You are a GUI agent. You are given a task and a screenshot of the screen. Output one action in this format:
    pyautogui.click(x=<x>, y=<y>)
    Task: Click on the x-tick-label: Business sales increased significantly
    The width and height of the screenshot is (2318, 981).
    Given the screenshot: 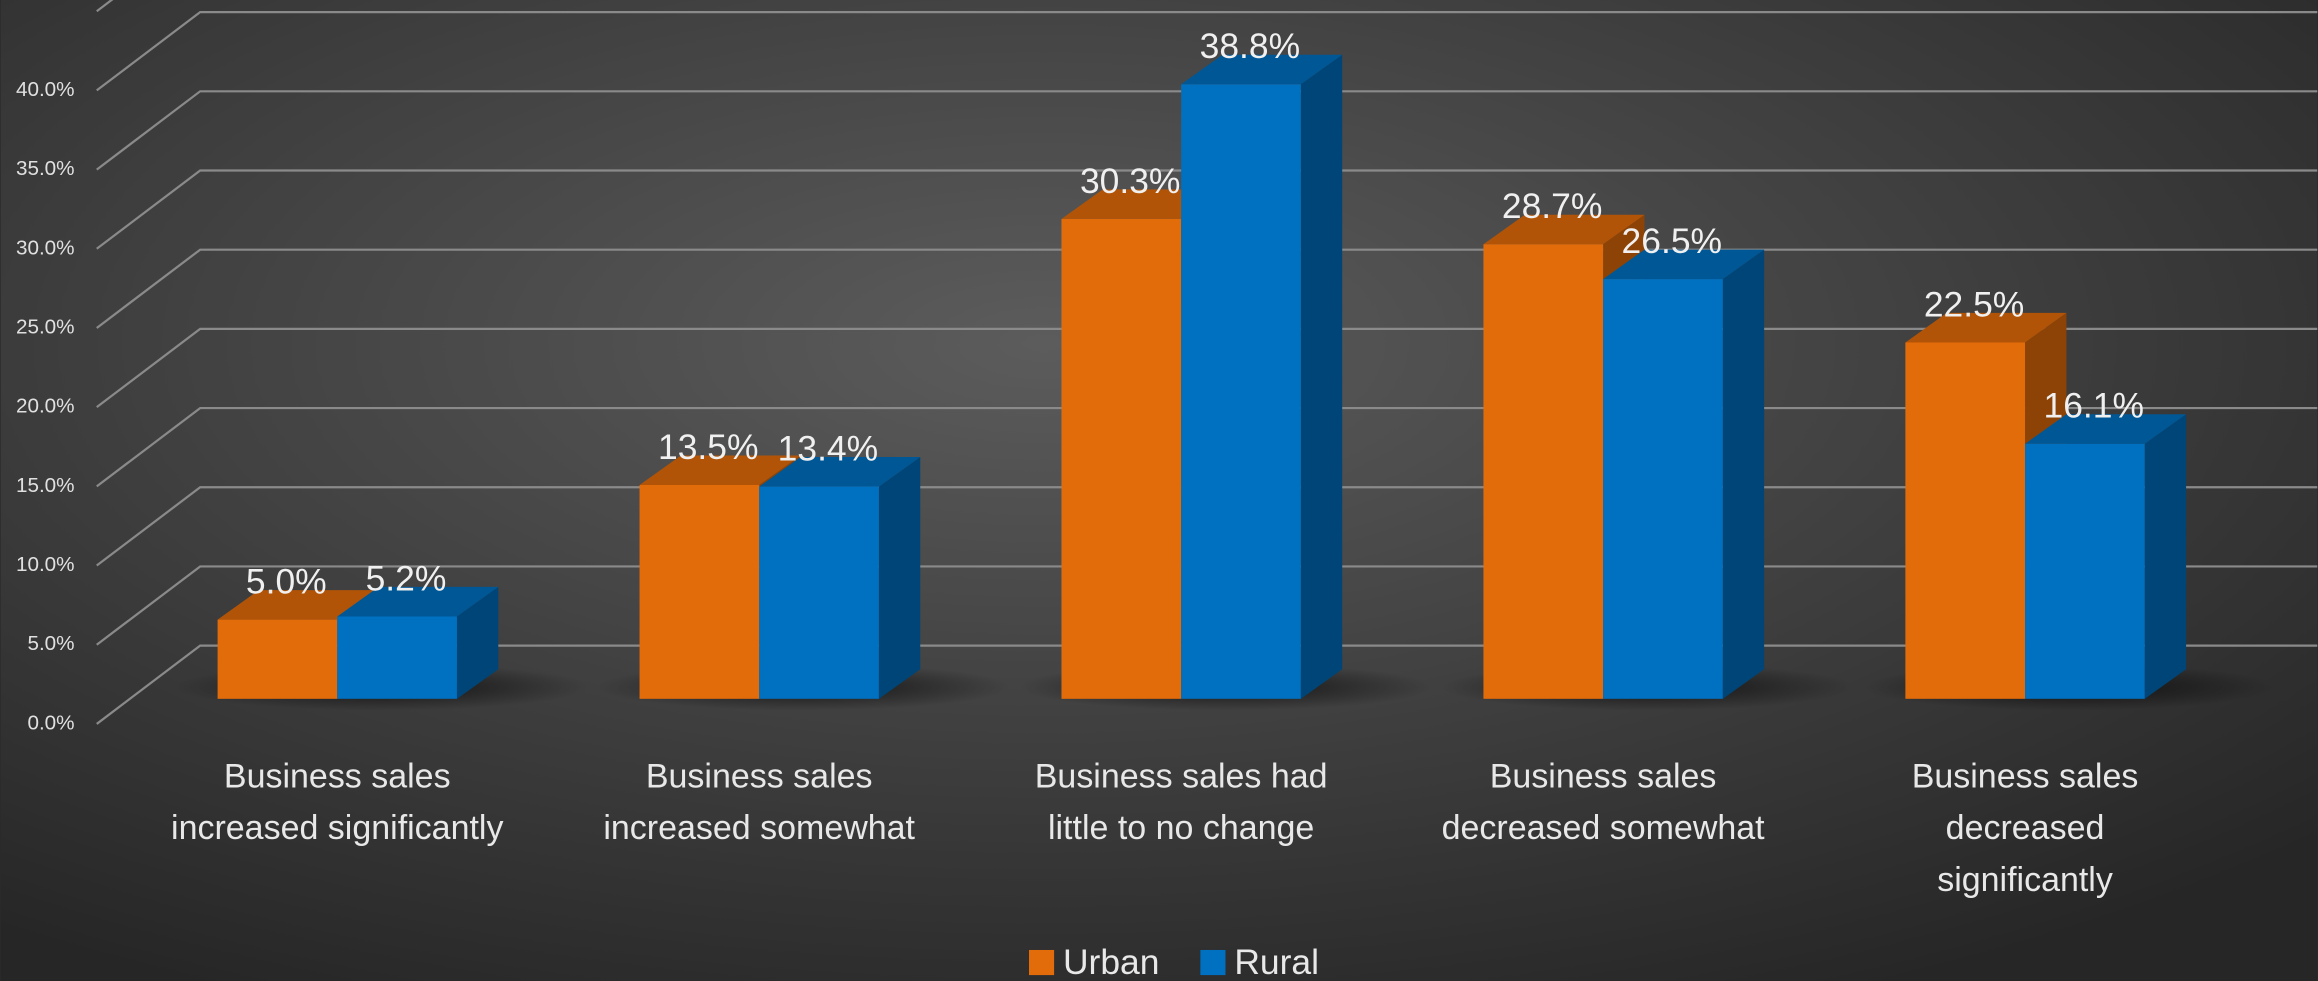 What is the action you would take?
    pyautogui.click(x=337, y=801)
    